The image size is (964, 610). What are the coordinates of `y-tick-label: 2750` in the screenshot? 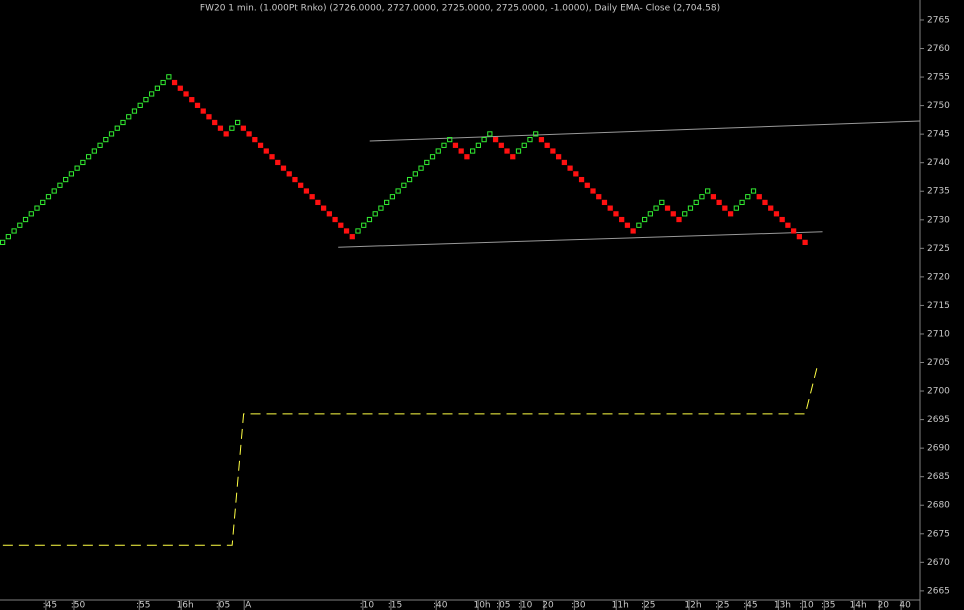 It's located at (938, 106).